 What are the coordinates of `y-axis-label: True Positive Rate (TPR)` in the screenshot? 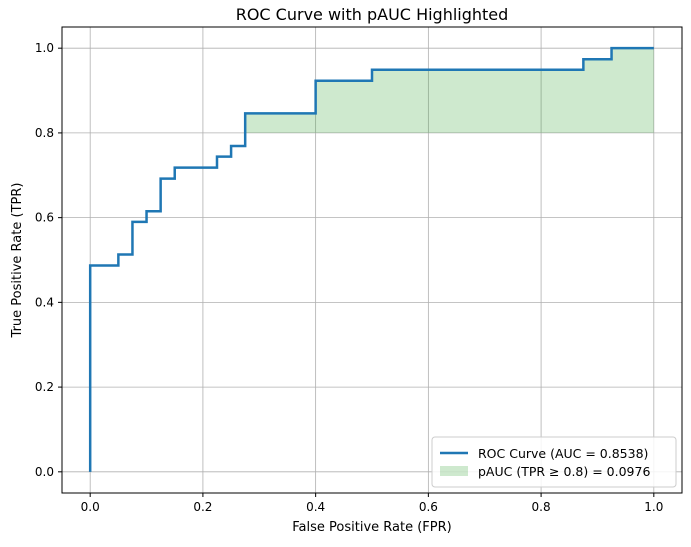 It's located at (17, 261).